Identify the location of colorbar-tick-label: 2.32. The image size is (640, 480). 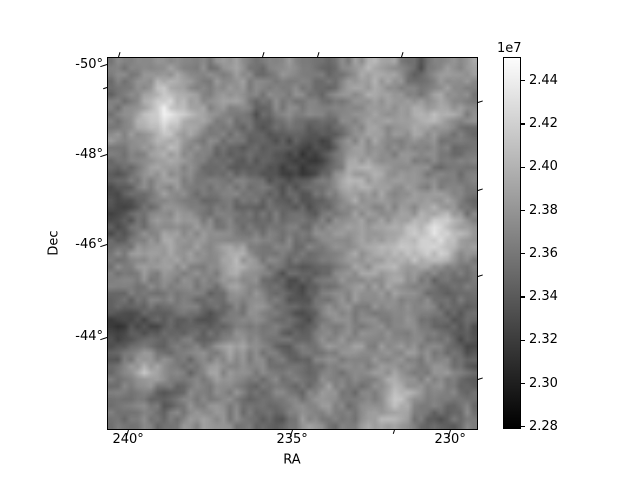
(543, 340).